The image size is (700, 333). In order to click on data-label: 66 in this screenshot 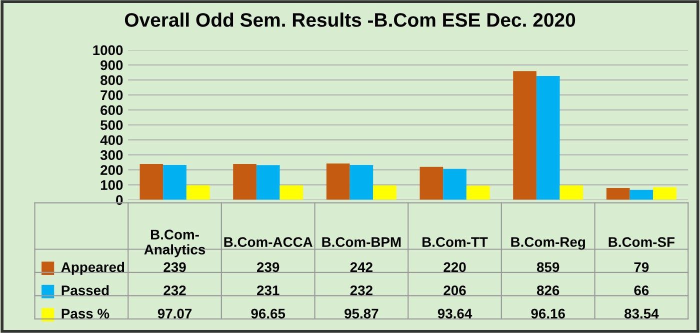, I will do `click(641, 290)`.